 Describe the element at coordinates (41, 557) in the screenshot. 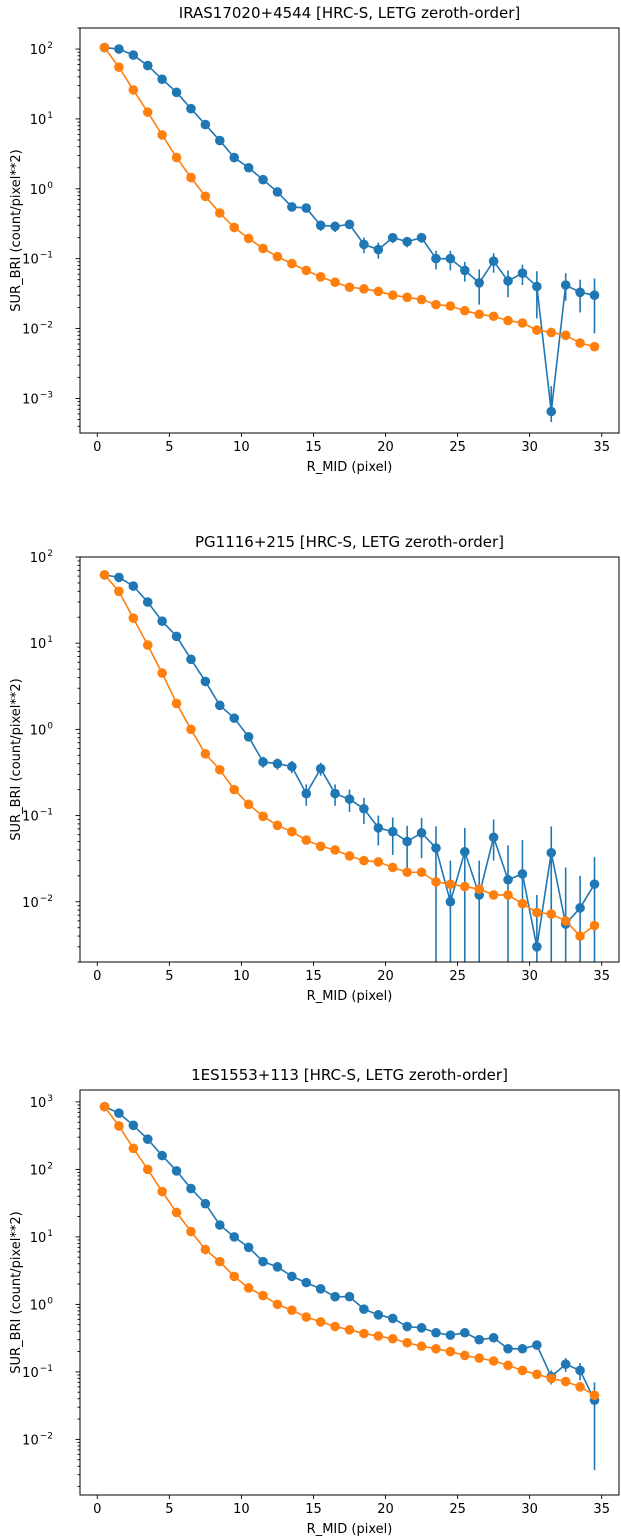

I see `y-tick-label: 10²` at that location.